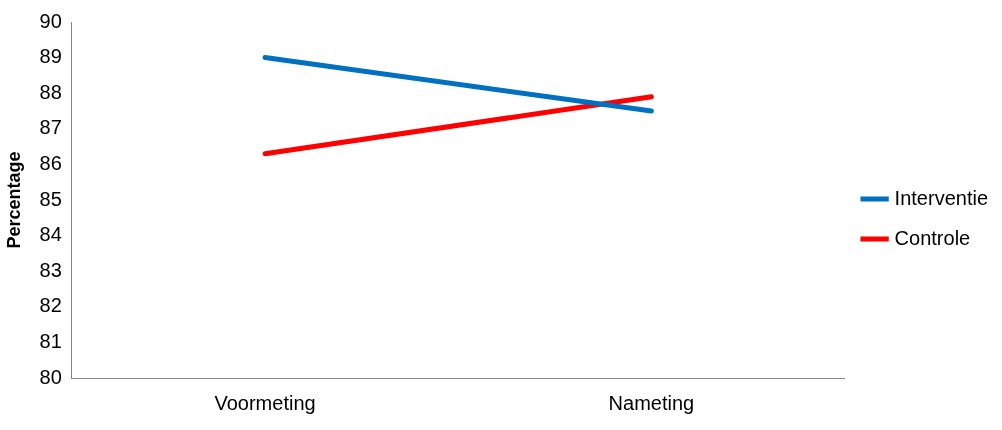 This screenshot has height=430, width=1002. I want to click on x-tick-label: Nameting, so click(651, 402).